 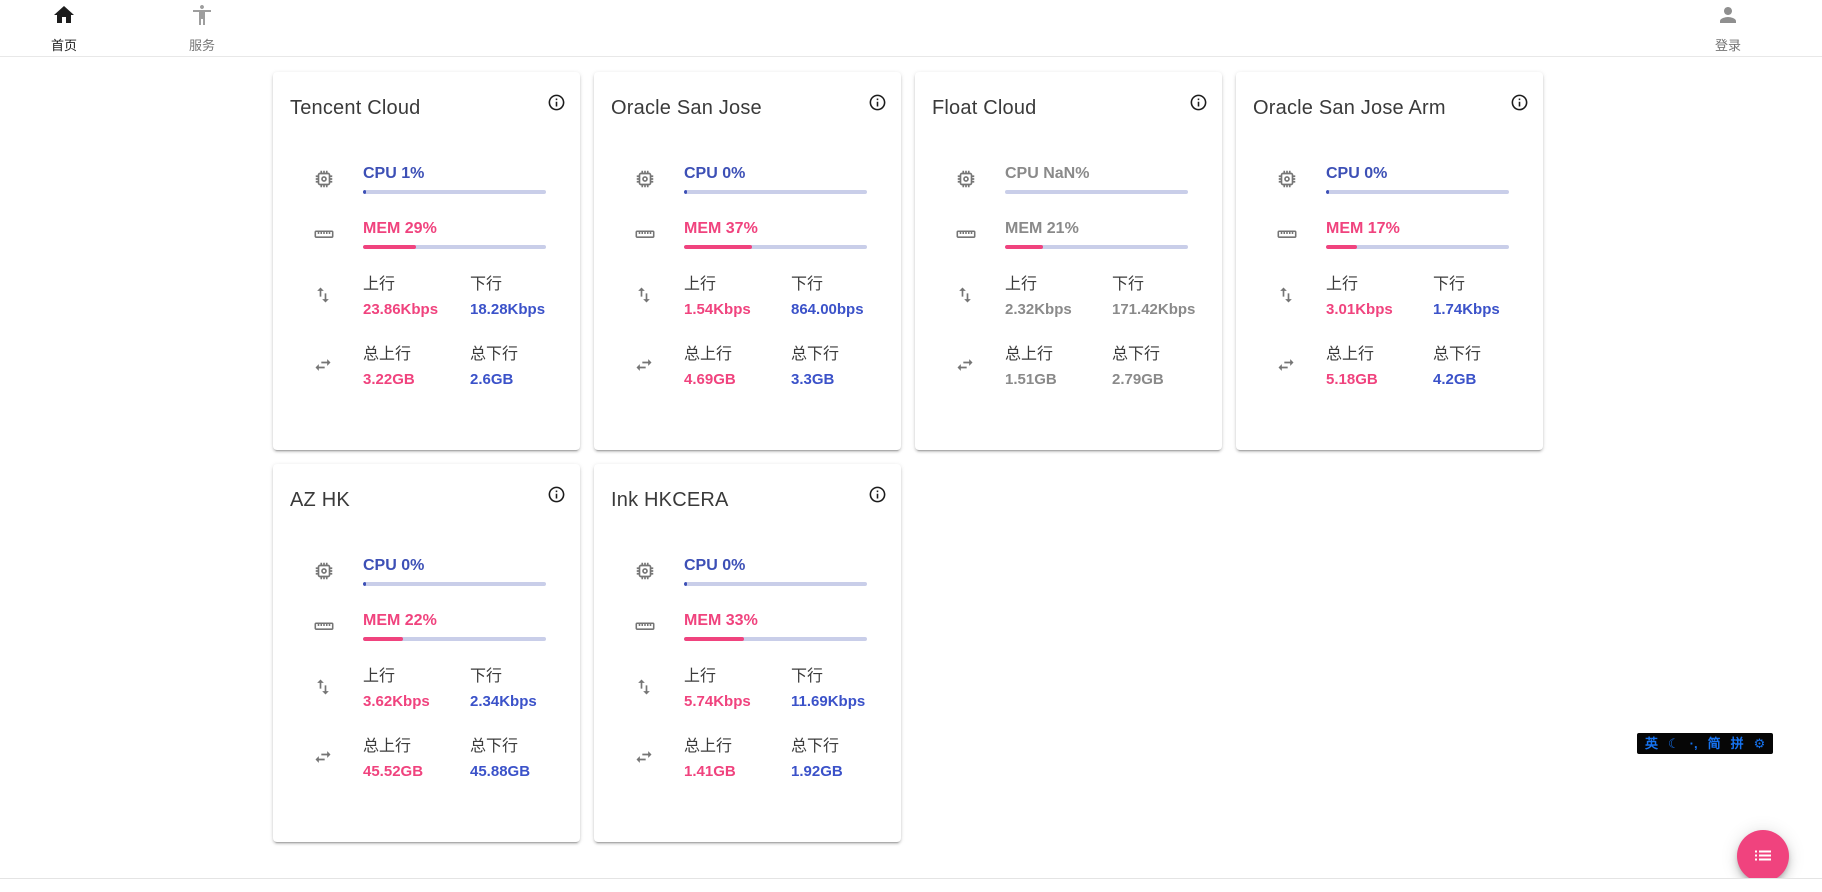 What do you see at coordinates (320, 500) in the screenshot?
I see `server-name: AZ HK` at bounding box center [320, 500].